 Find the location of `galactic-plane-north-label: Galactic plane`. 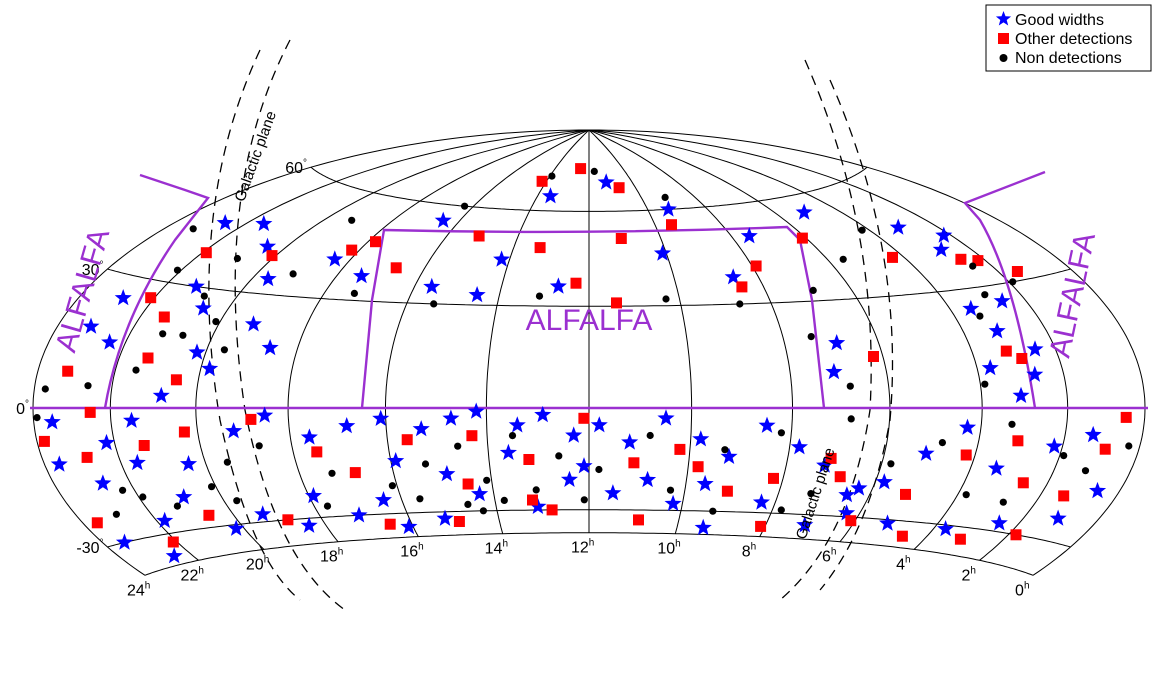

galactic-plane-north-label: Galactic plane is located at coordinates (256, 156).